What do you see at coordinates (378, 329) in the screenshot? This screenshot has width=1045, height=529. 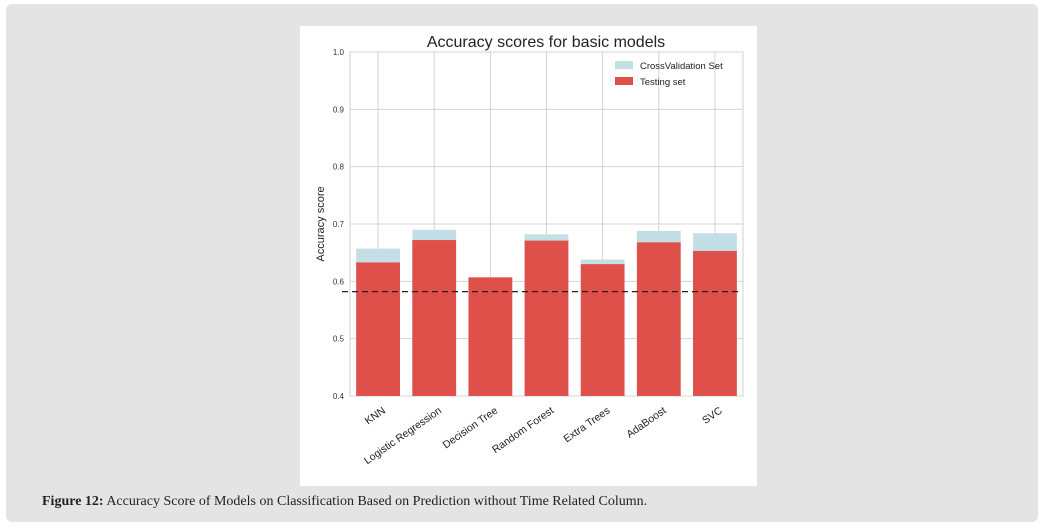 I see `bar-testing-set-knn` at bounding box center [378, 329].